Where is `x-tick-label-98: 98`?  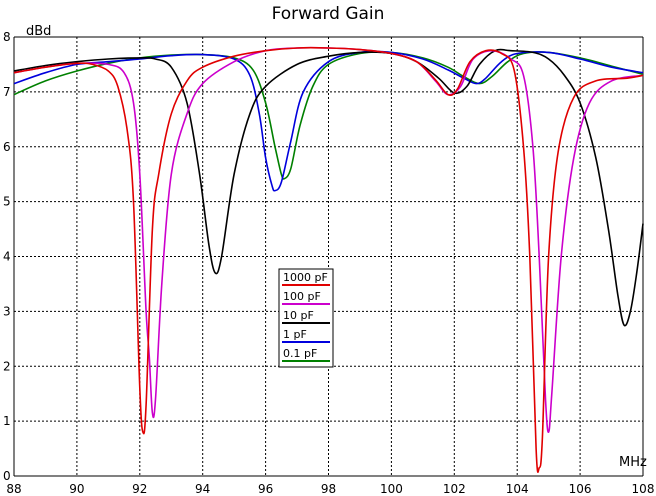
x-tick-label-98: 98 is located at coordinates (328, 489).